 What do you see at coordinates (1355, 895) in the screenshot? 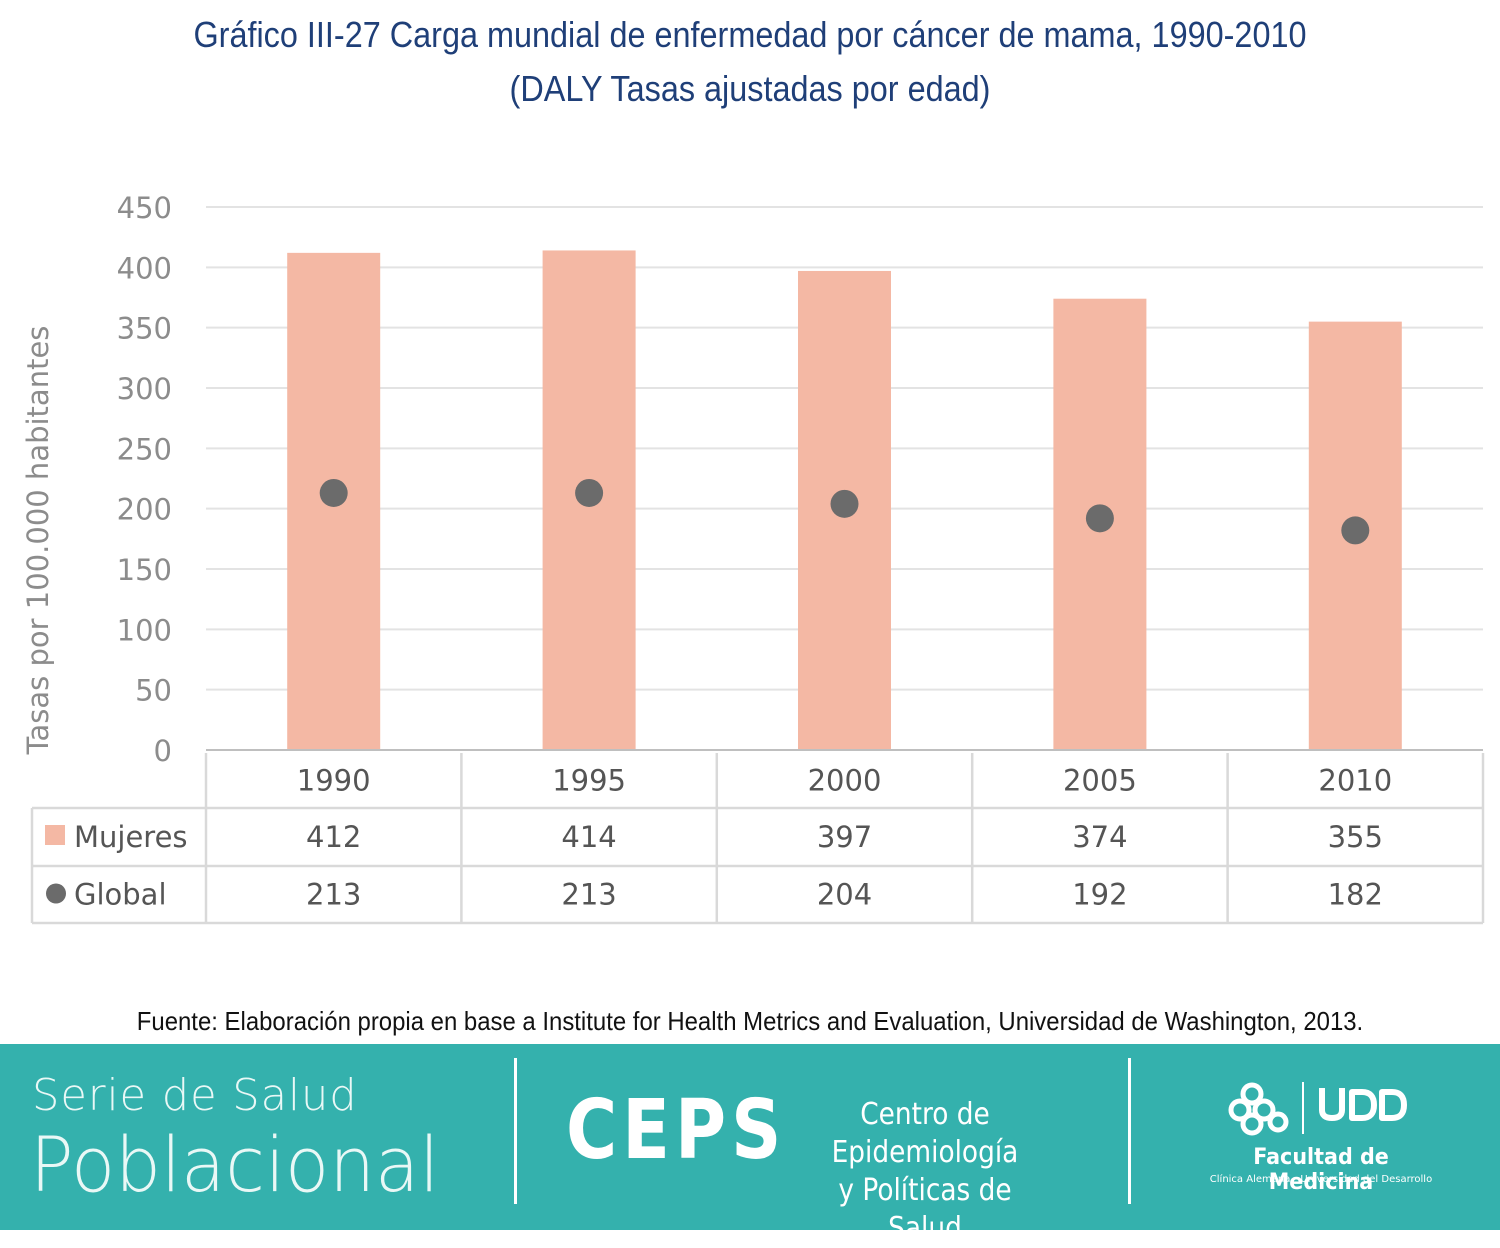
I see `data-label-global: 182` at bounding box center [1355, 895].